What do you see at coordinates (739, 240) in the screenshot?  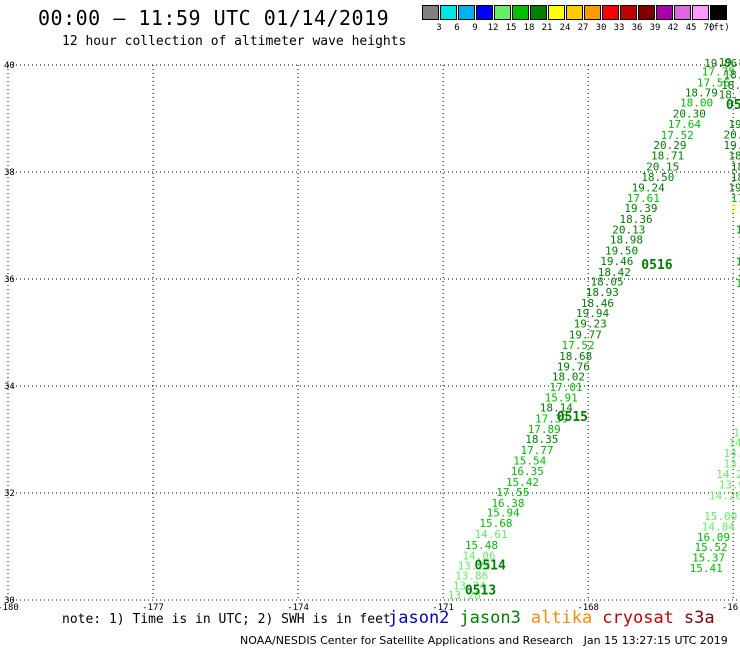 I see `swh-reading: 18.2` at bounding box center [739, 240].